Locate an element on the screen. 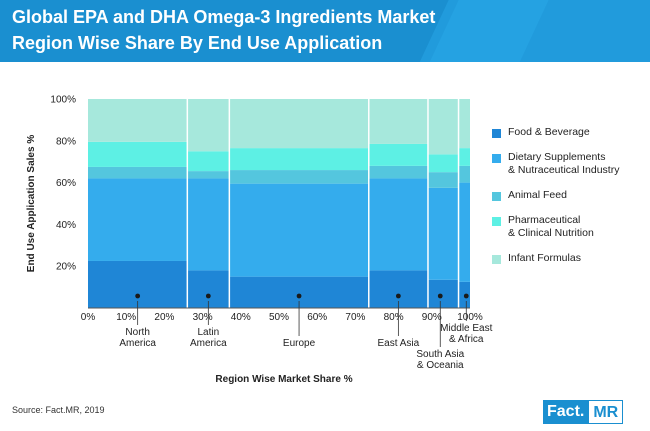  region-label-line: East Asia is located at coordinates (399, 343).